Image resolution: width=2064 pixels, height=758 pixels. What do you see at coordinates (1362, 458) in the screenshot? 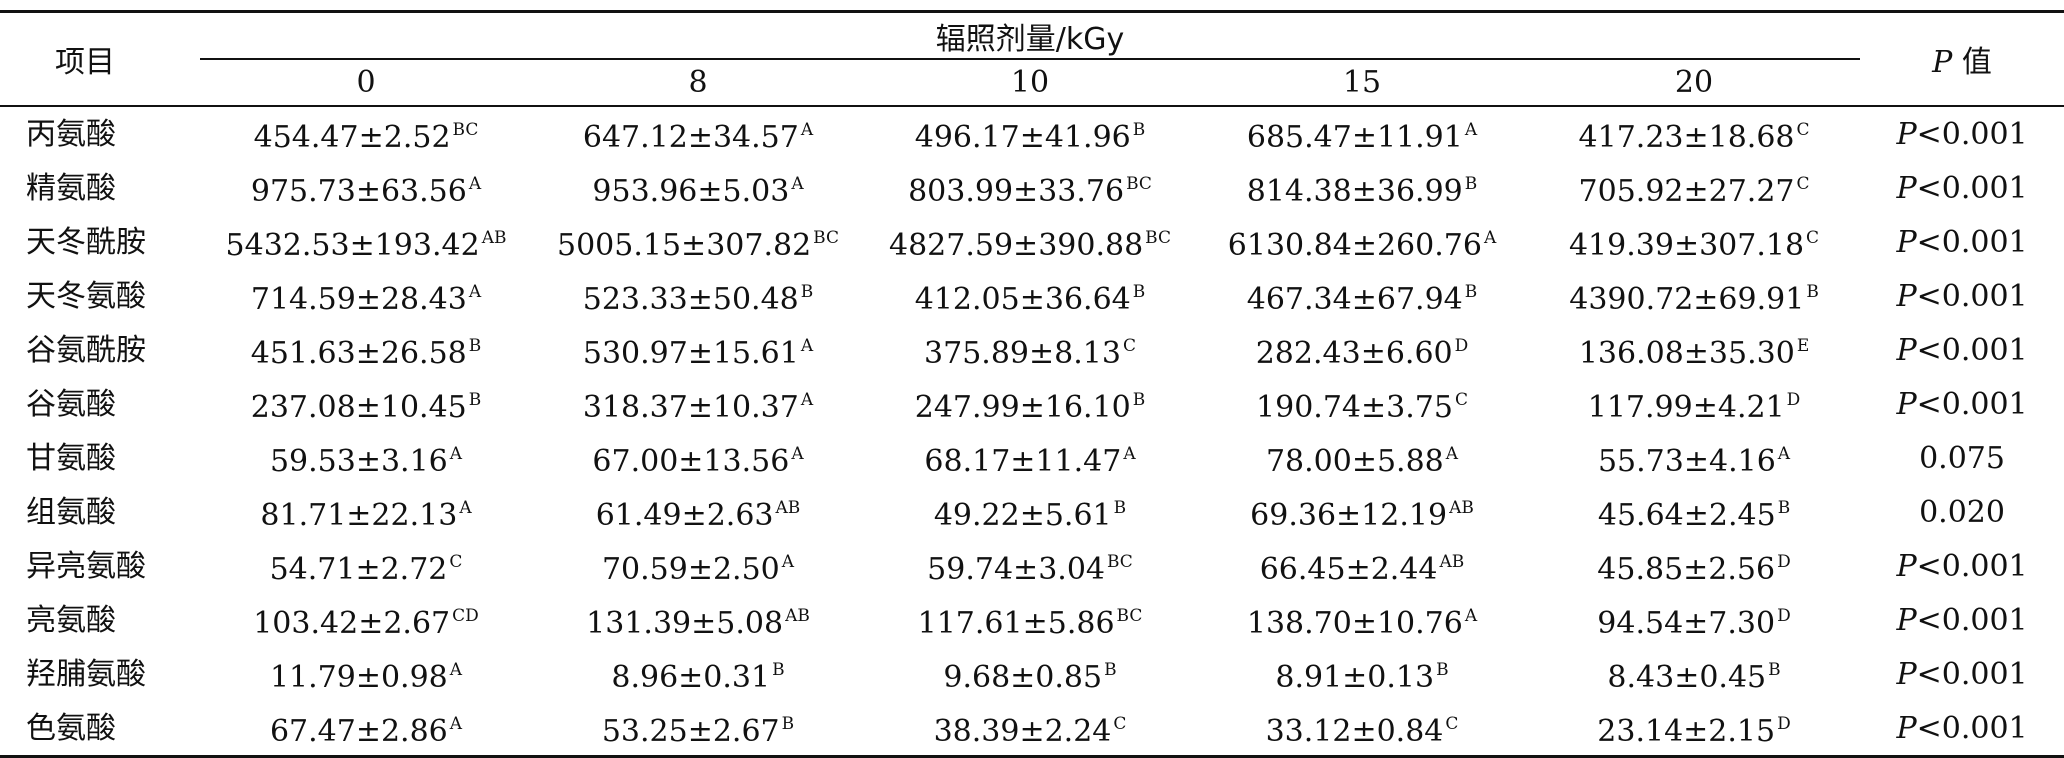
I see `value-cell: 78.00±5.88 A` at bounding box center [1362, 458].